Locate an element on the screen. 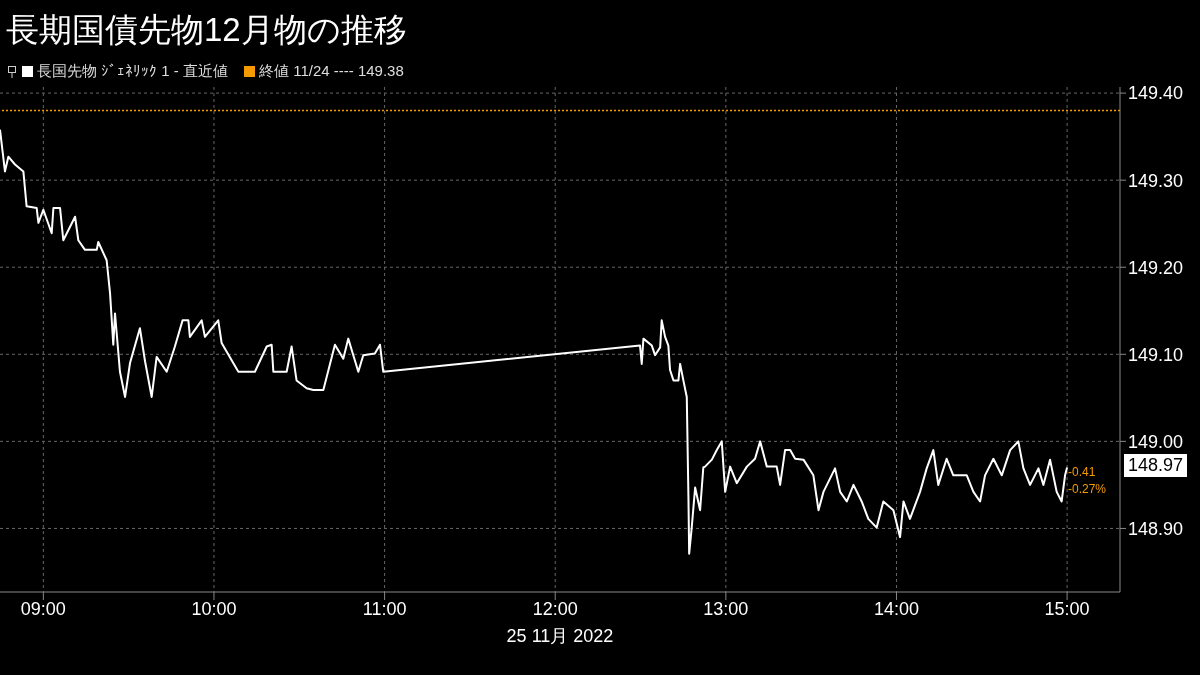  x-tick-label: 12:00 is located at coordinates (555, 608).